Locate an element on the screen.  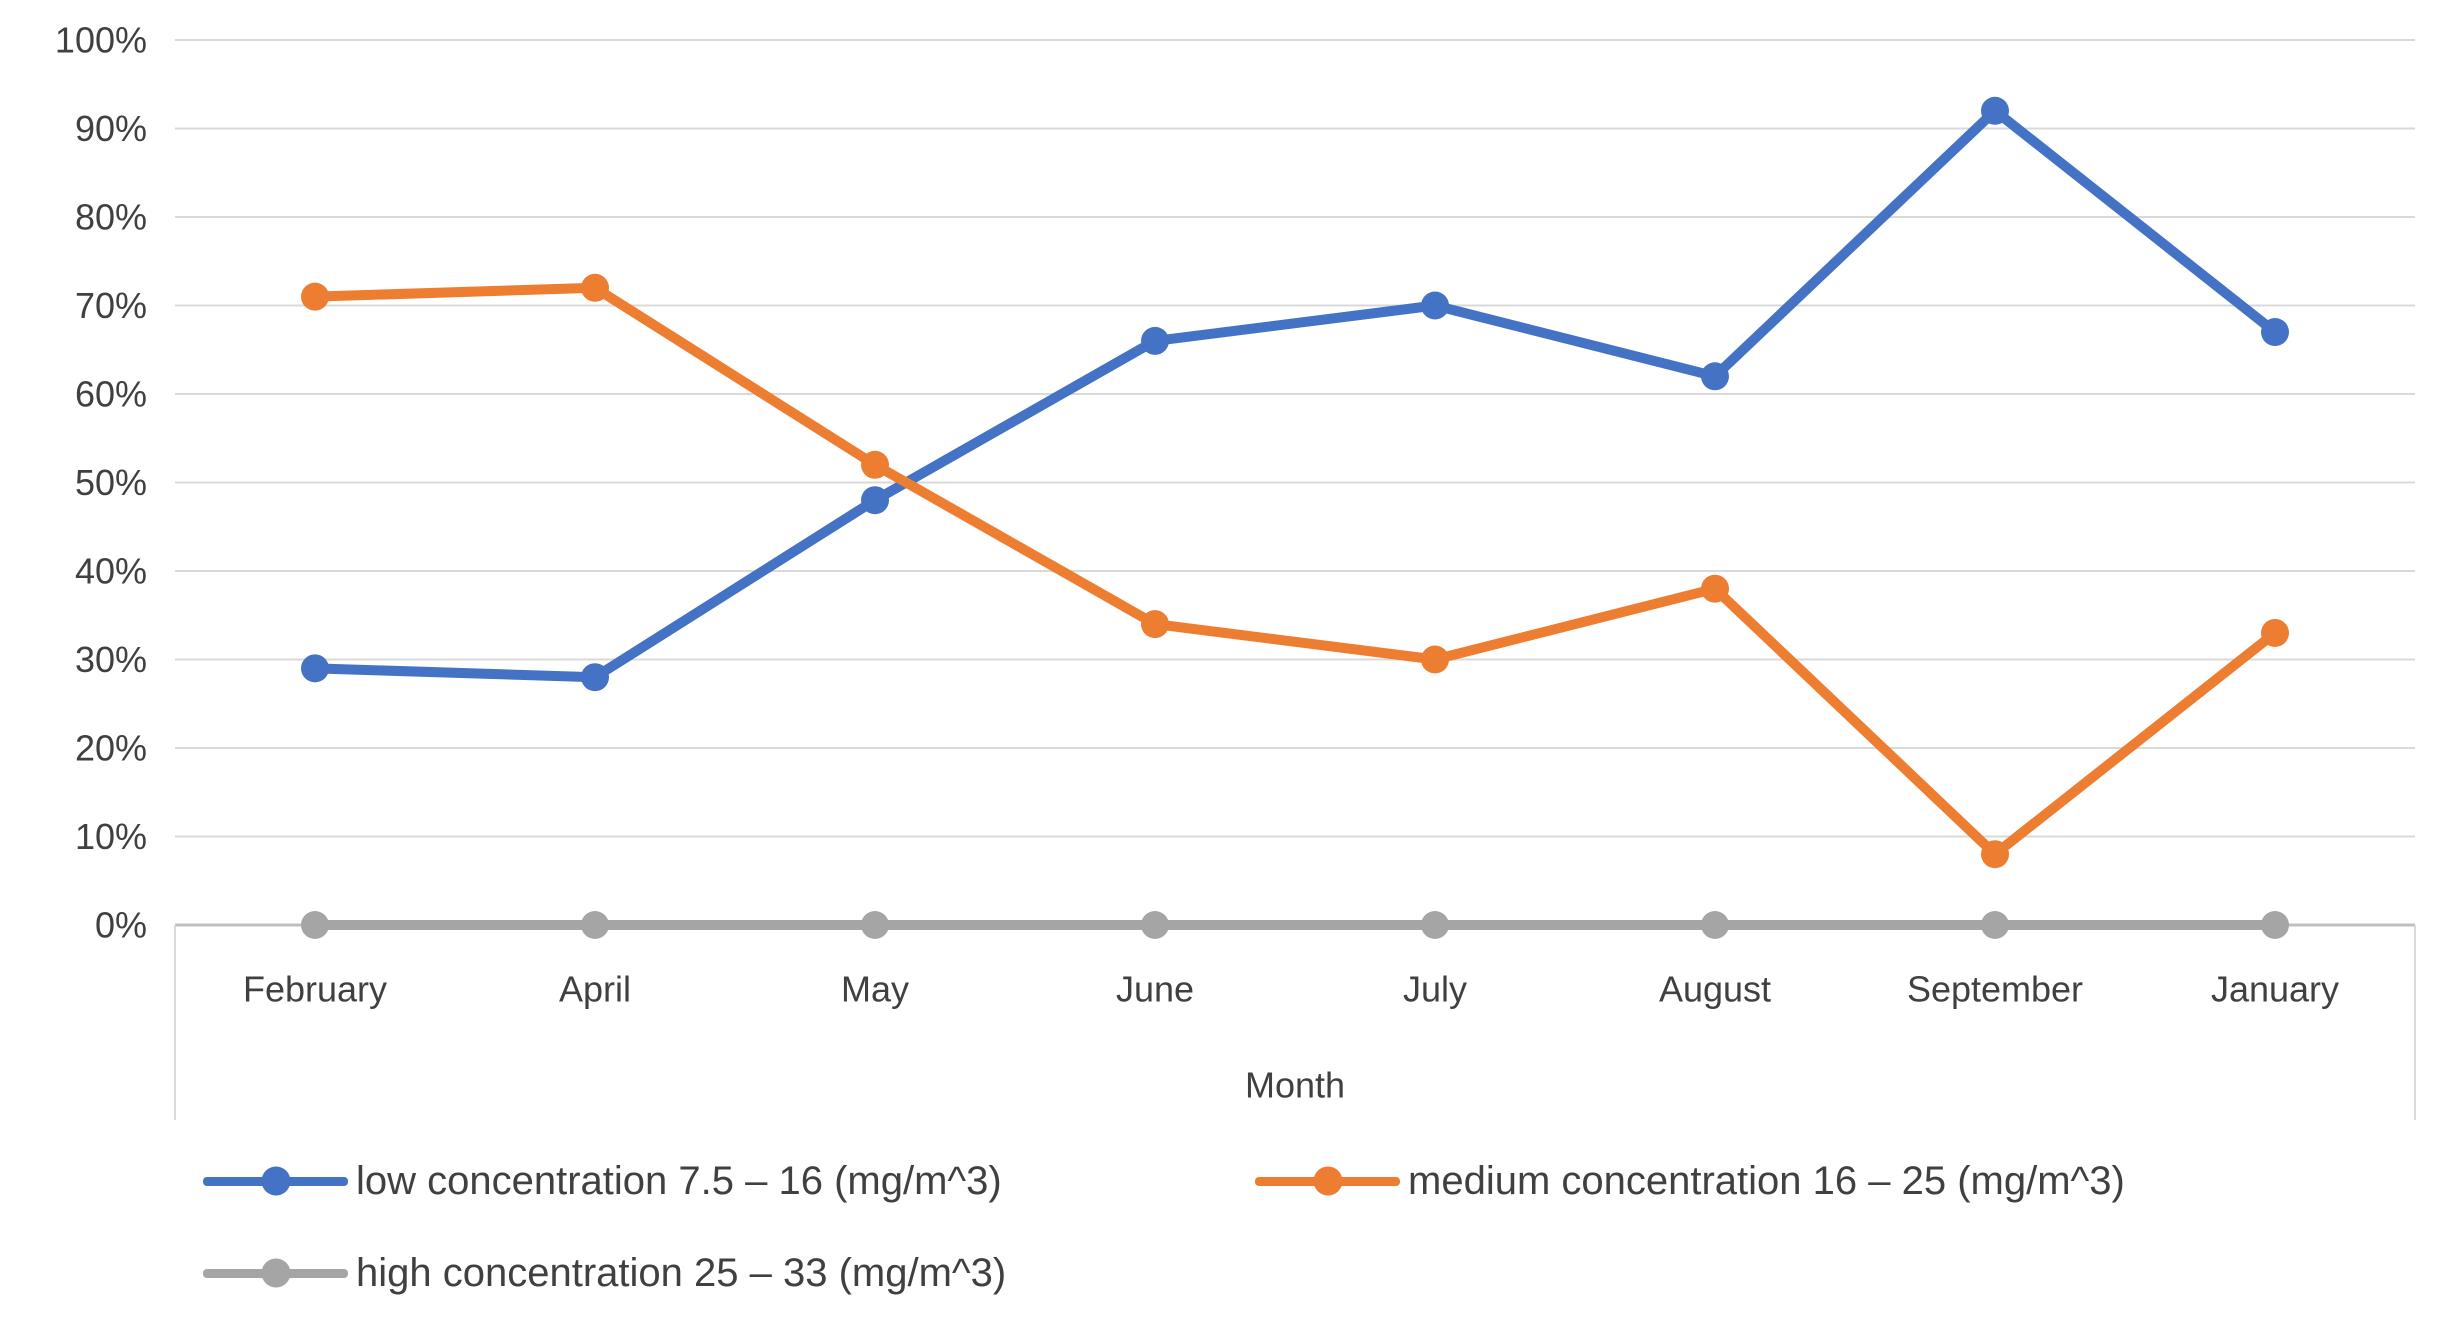
x-axis-category-label: July is located at coordinates (1435, 989).